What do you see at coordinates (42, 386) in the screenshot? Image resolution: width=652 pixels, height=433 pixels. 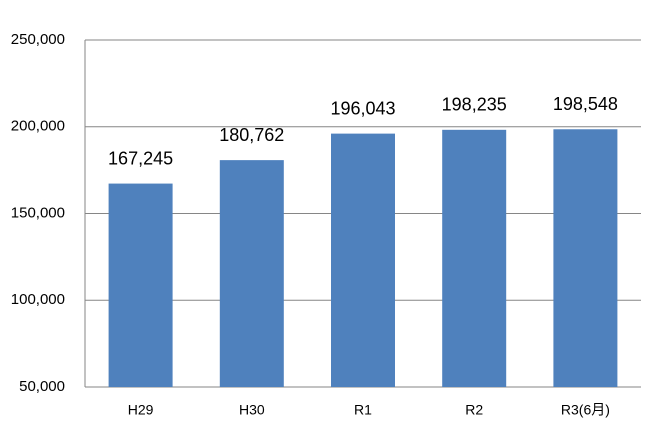 I see `y-tick-label: 50,000` at bounding box center [42, 386].